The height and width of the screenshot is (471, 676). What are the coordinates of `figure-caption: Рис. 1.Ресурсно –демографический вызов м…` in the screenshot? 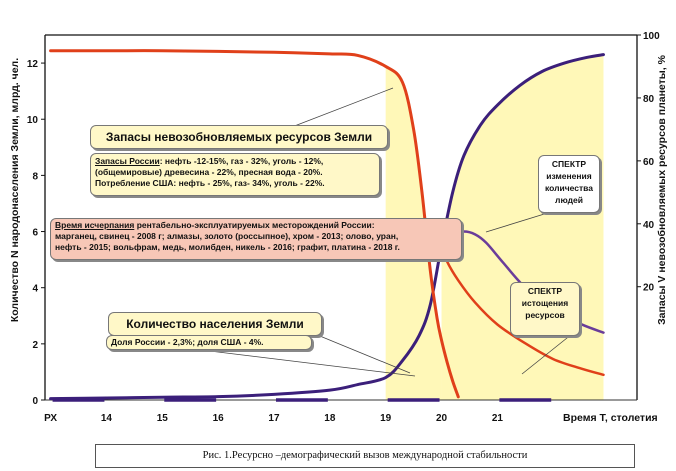 It's located at (365, 456).